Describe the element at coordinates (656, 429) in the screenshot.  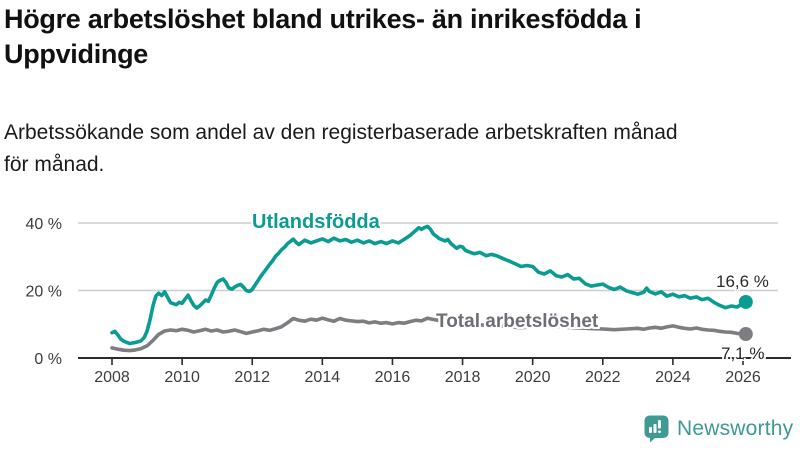
I see `newsworthy-logo-icon` at that location.